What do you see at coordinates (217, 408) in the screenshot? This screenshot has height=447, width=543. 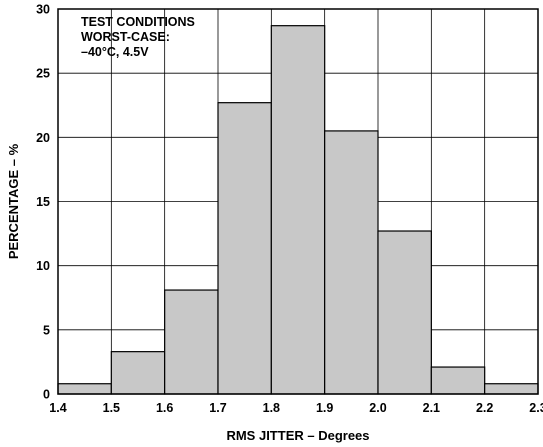 I see `x-tick-label: 1.7` at bounding box center [217, 408].